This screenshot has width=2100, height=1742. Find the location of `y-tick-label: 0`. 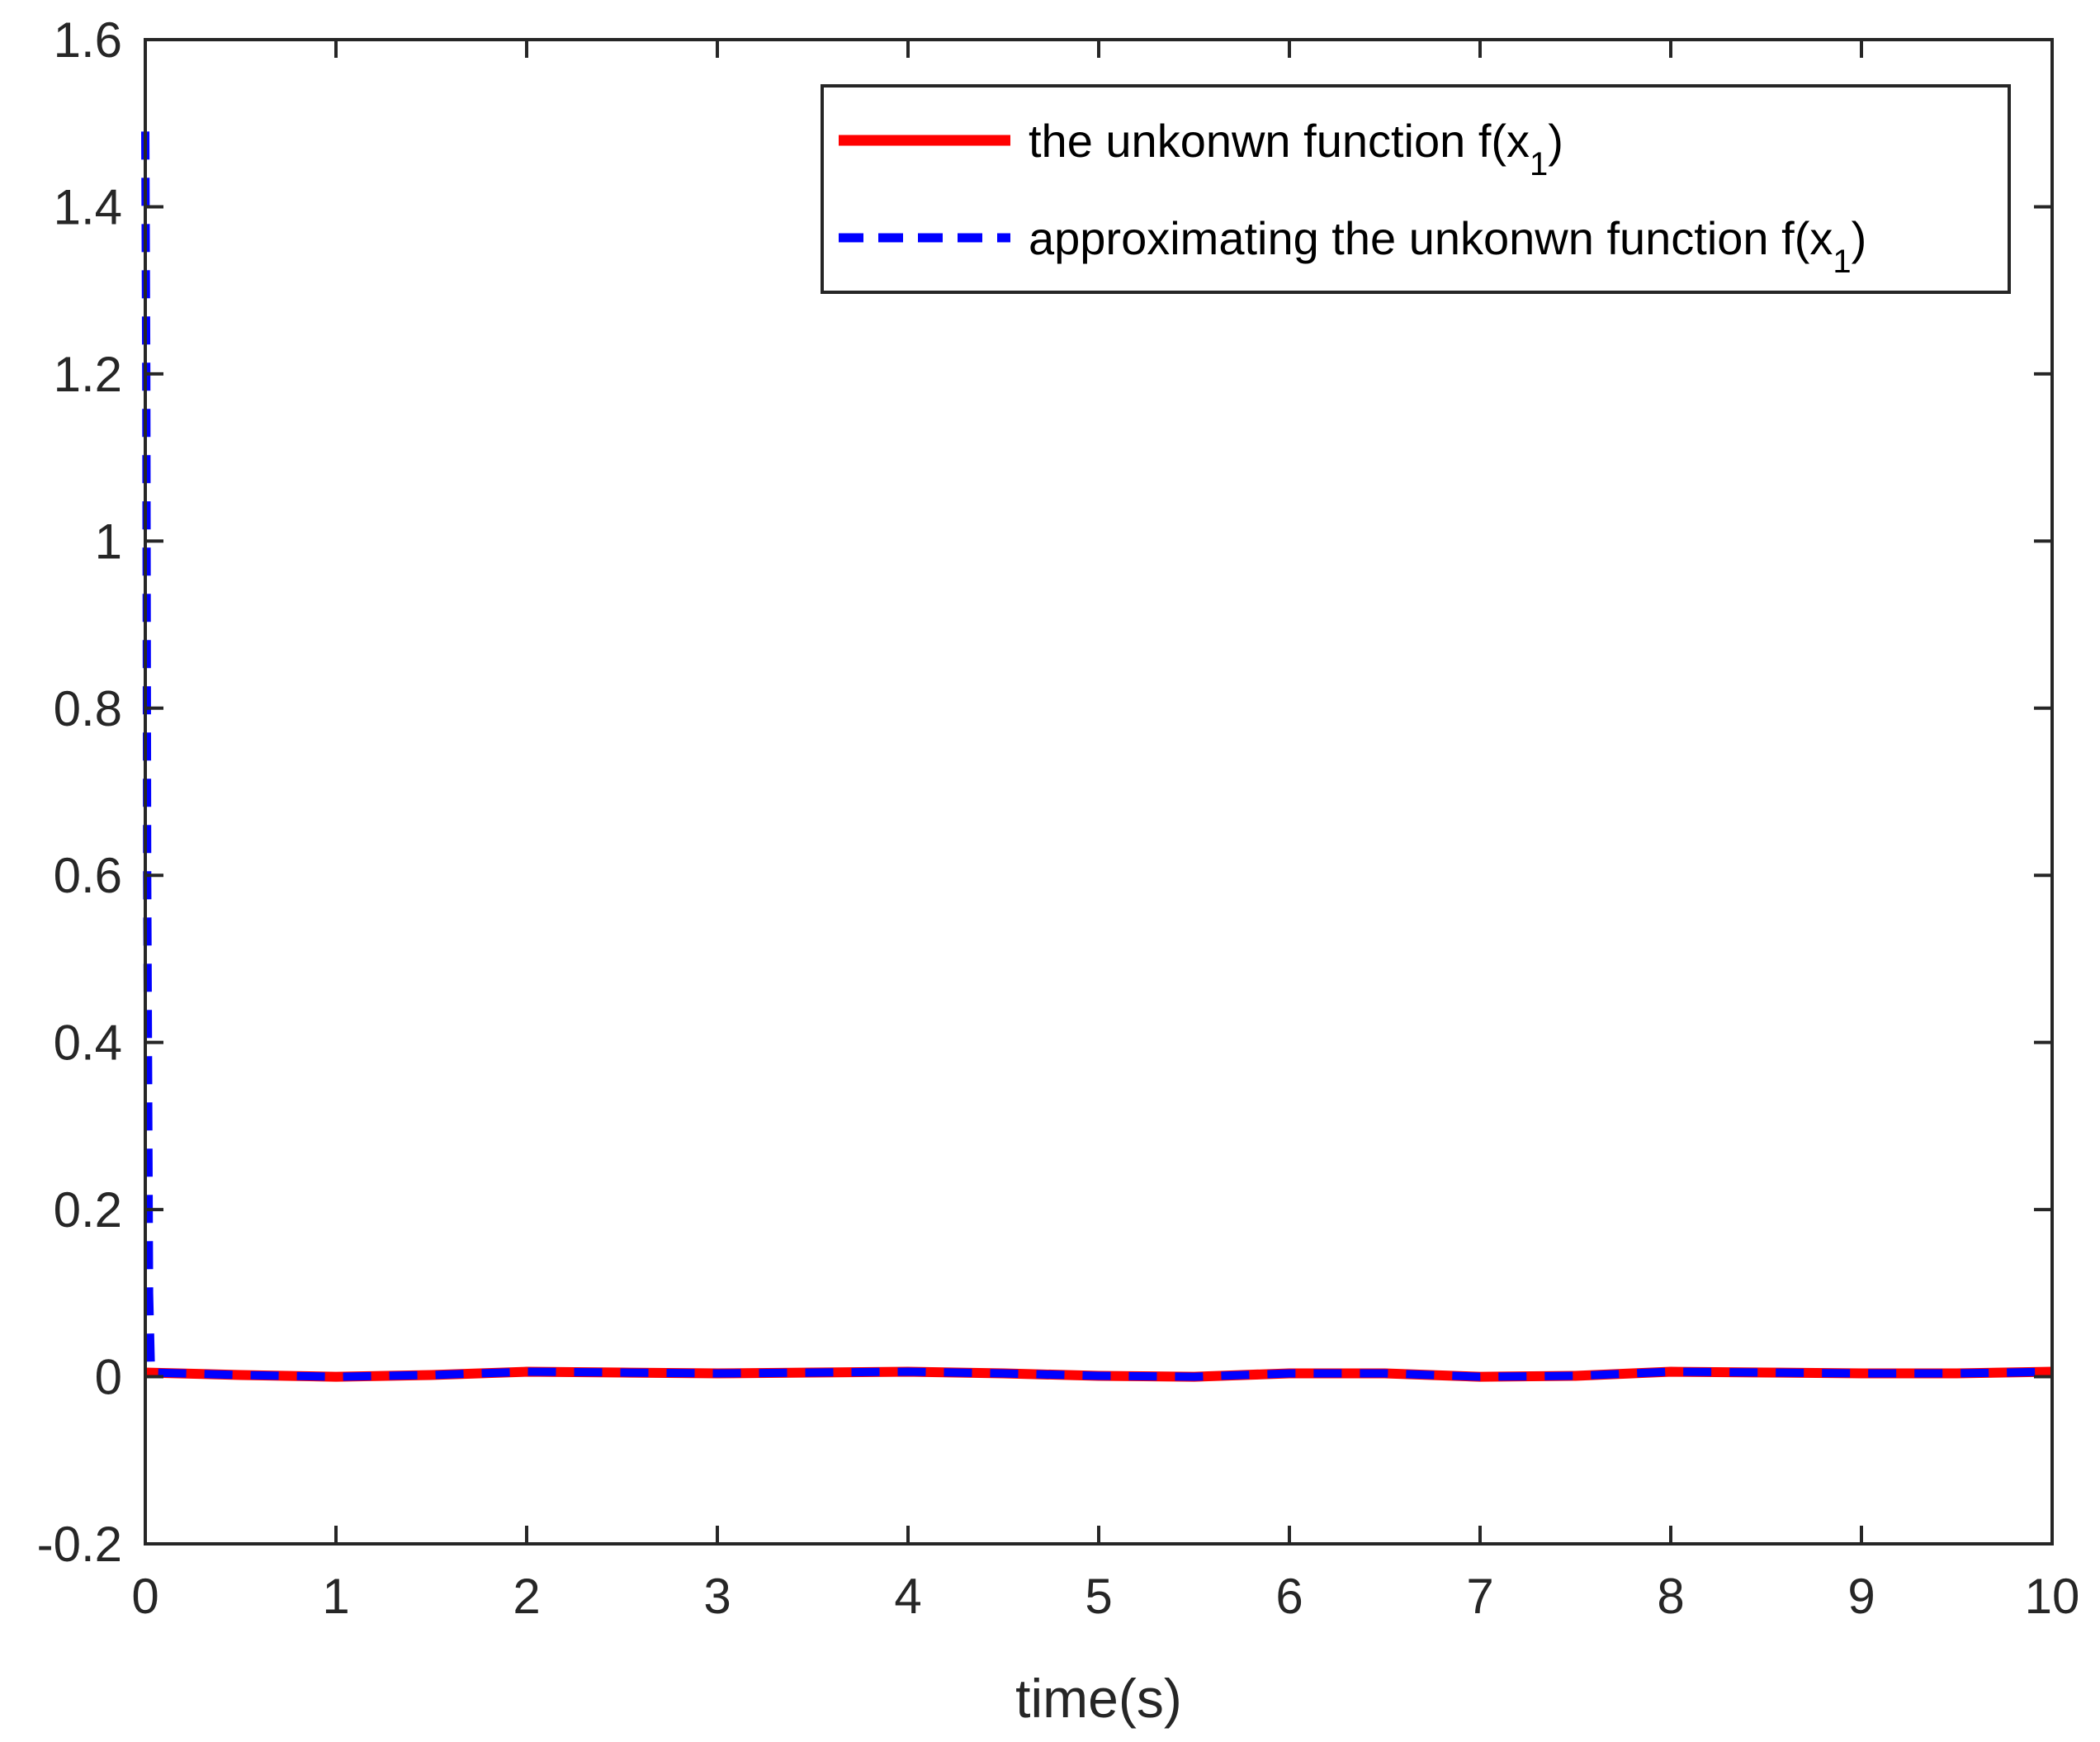

y-tick-label: 0 is located at coordinates (108, 1377).